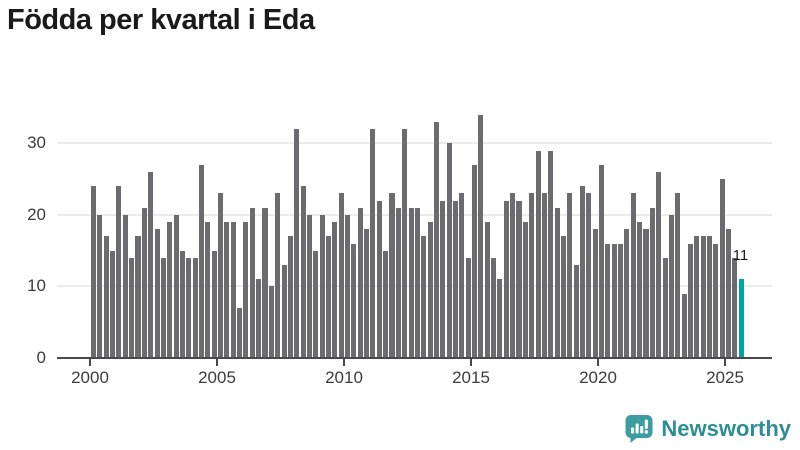 Image resolution: width=800 pixels, height=450 pixels. Describe the element at coordinates (741, 318) in the screenshot. I see `bar-highlighted` at that location.